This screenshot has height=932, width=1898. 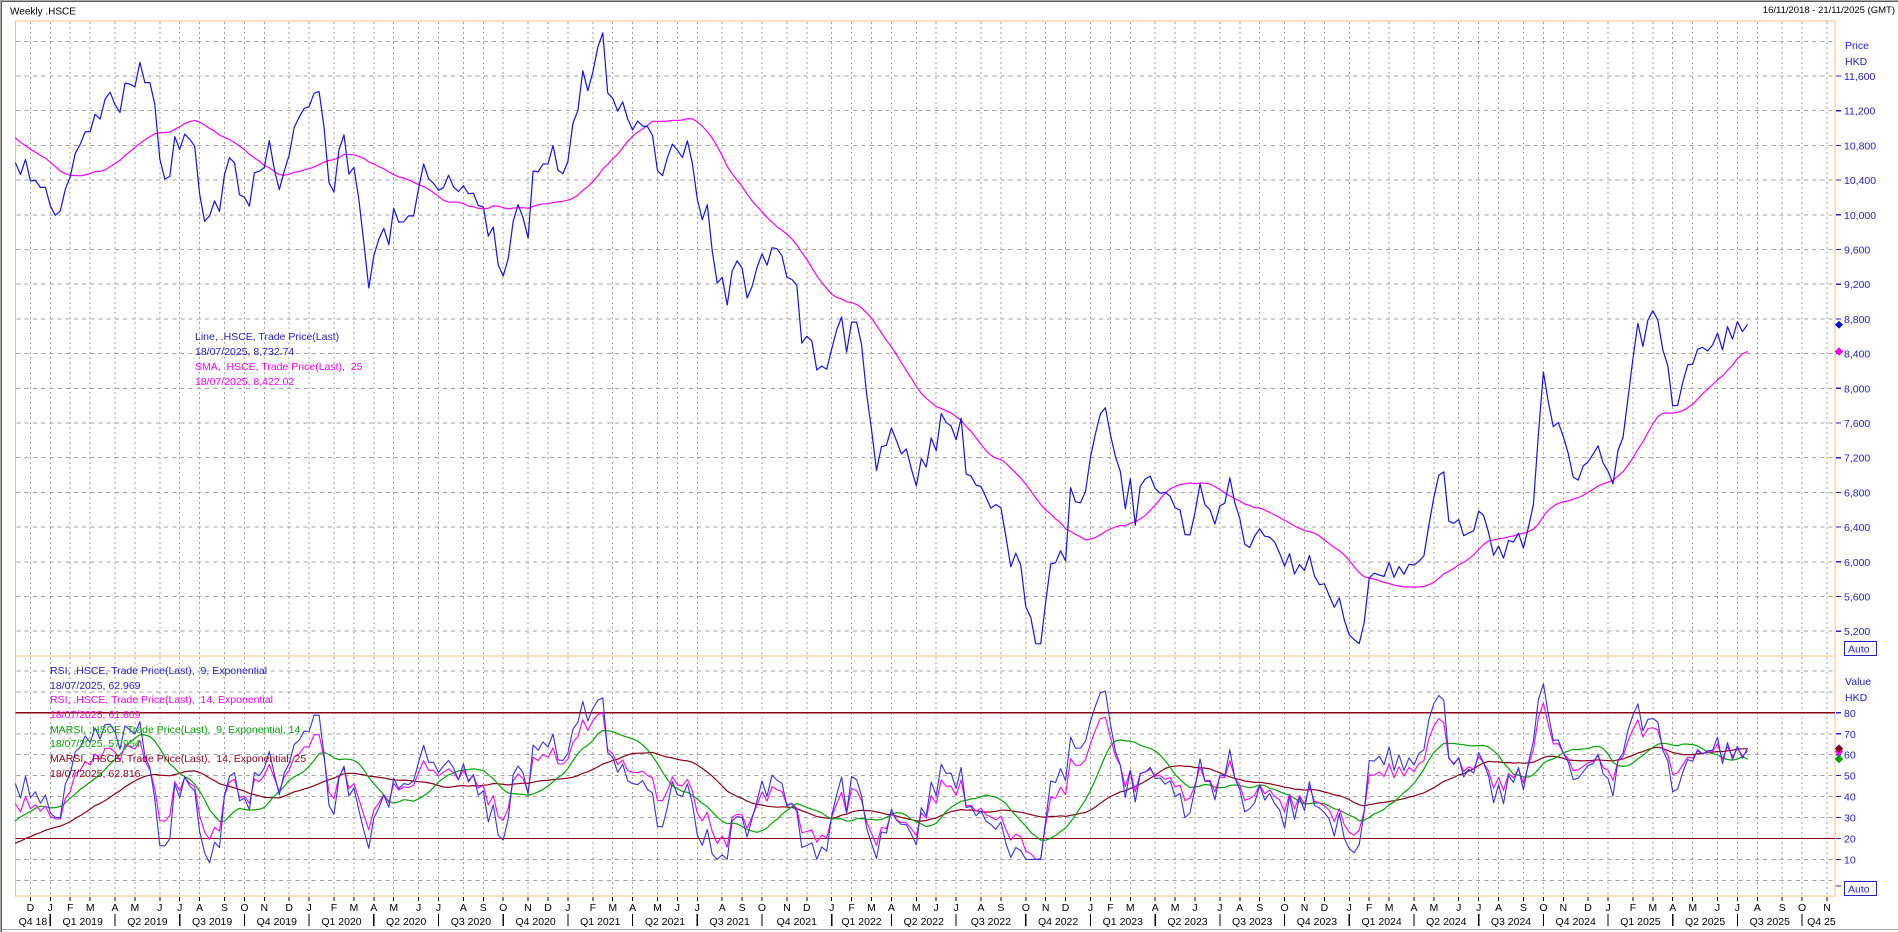 I want to click on svg-text: Q3 2024, so click(x=1511, y=922).